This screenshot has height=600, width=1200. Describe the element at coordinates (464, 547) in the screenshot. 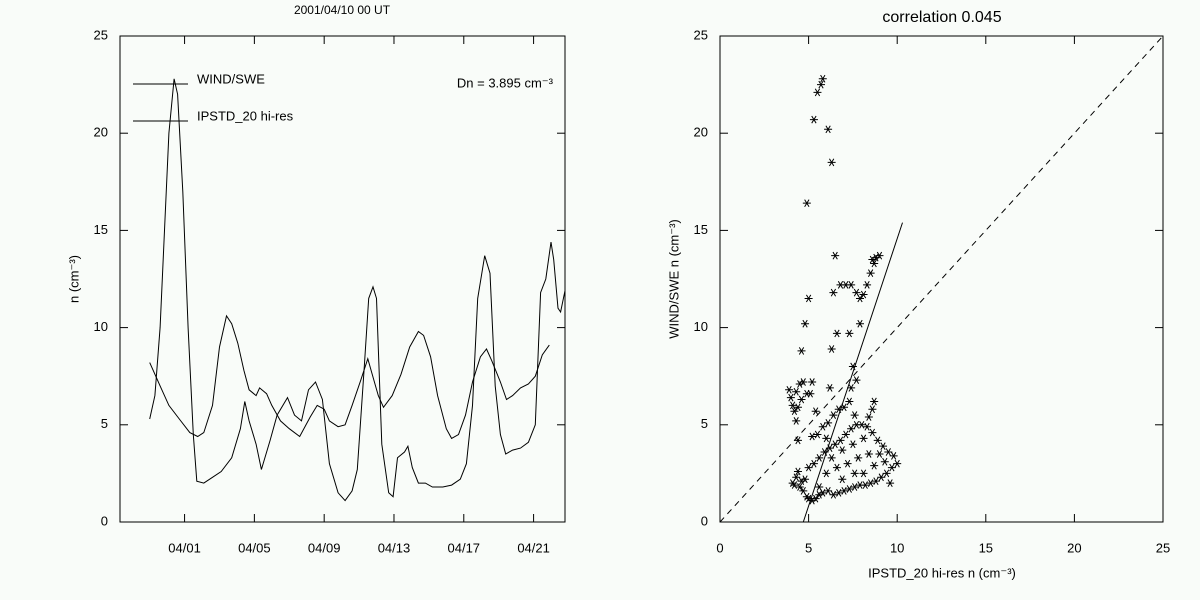

I see `x-tick-label: 04/17` at that location.